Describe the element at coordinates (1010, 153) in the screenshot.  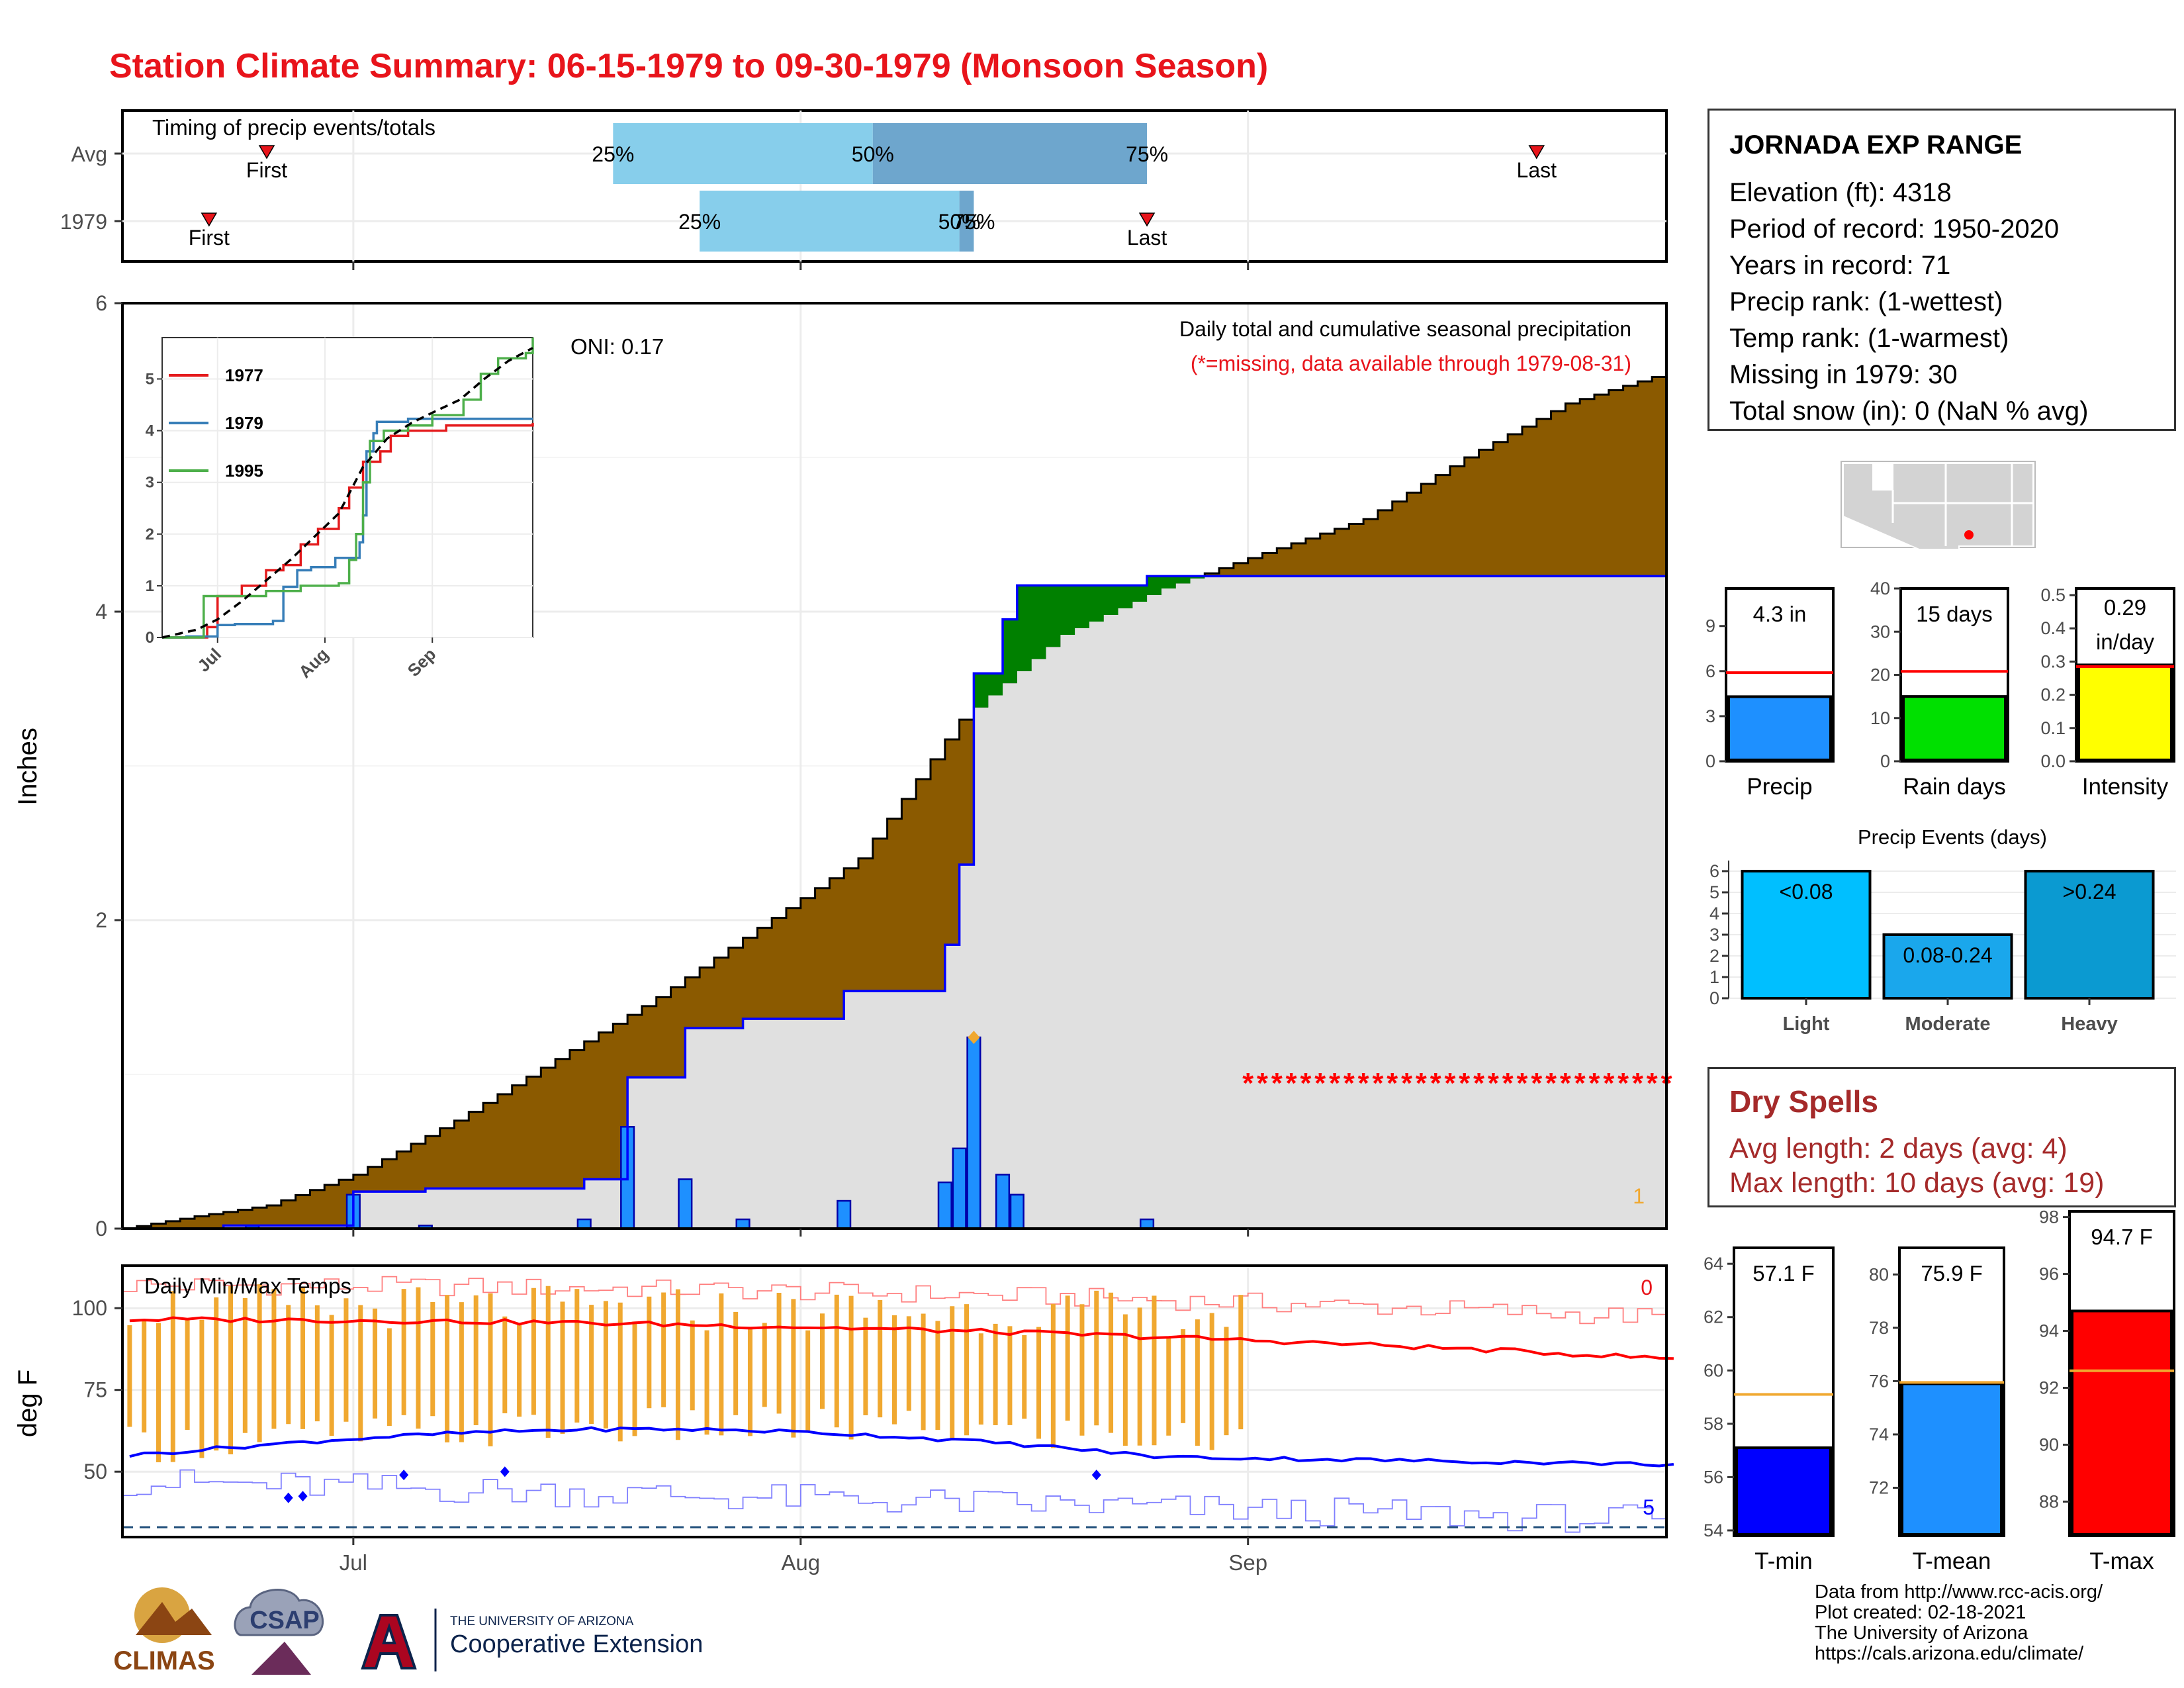
I see `timing-bar-upper` at that location.